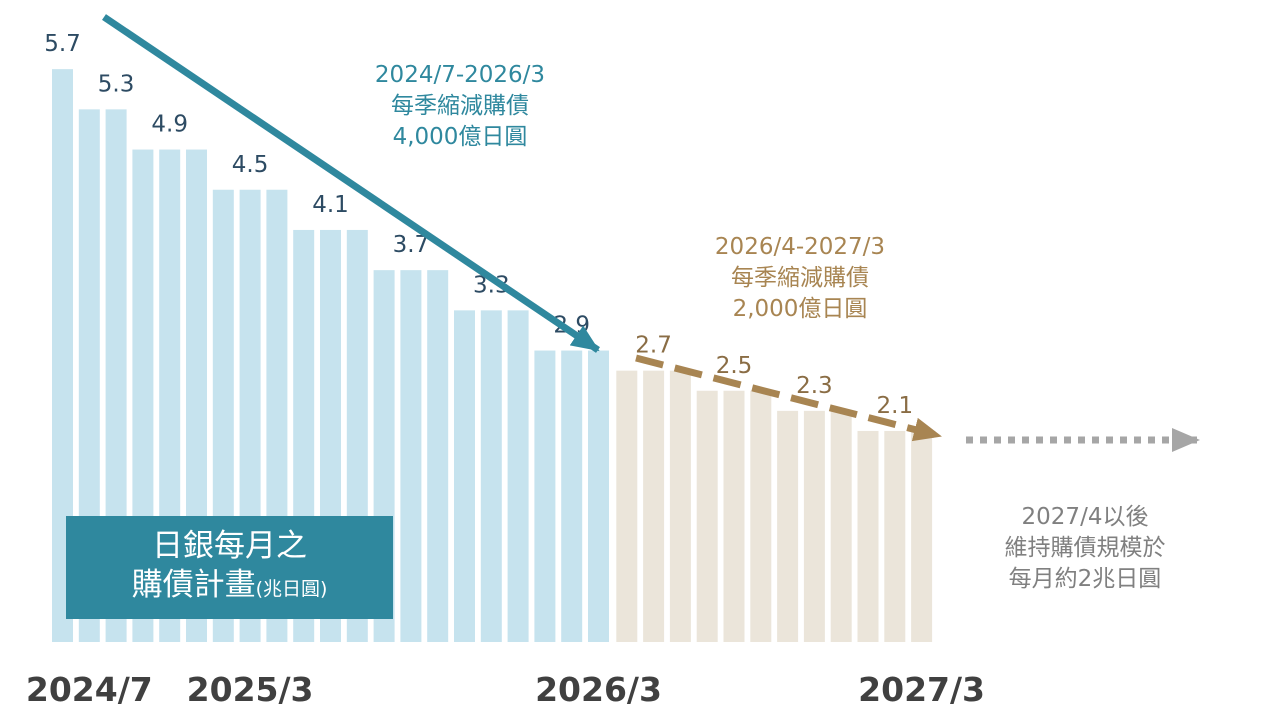  I want to click on chart-title-box: 日銀每月之 購債計畫(兆日圓), so click(229, 567).